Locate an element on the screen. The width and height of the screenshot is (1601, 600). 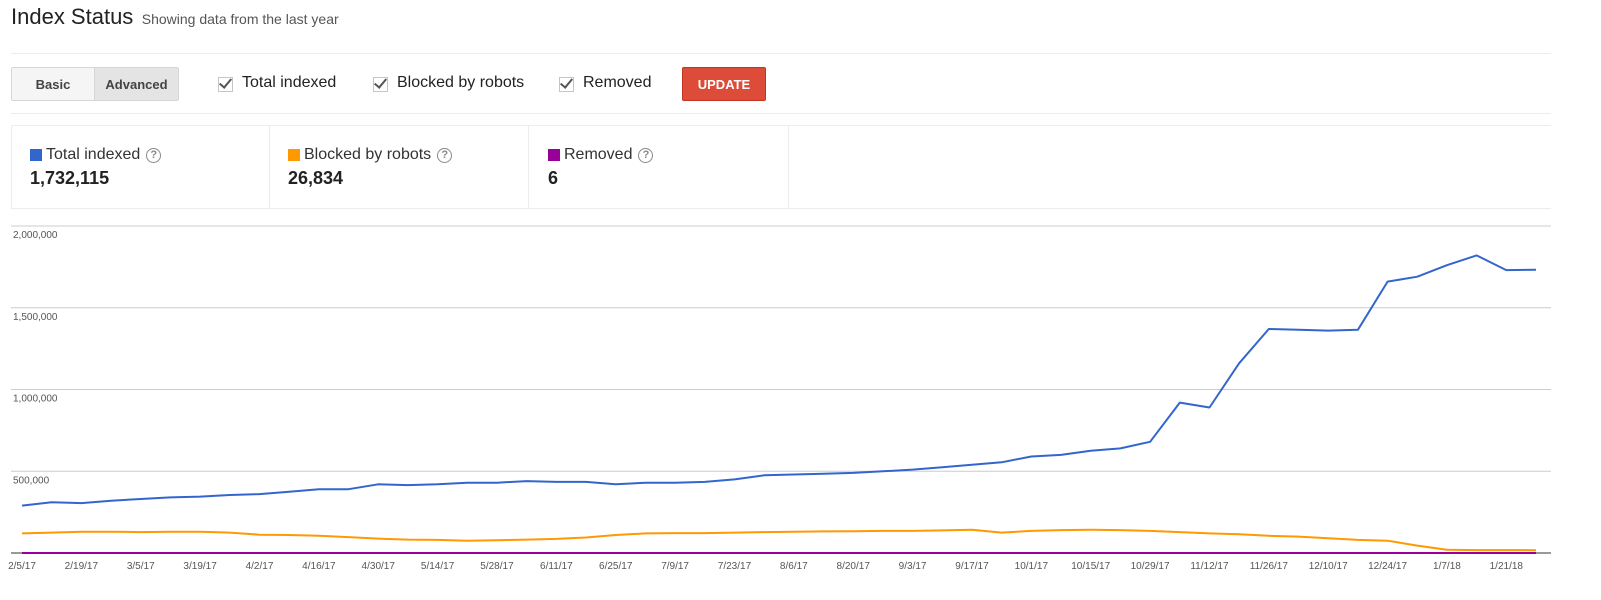
x-tick-label: 9/3/17 is located at coordinates (913, 566).